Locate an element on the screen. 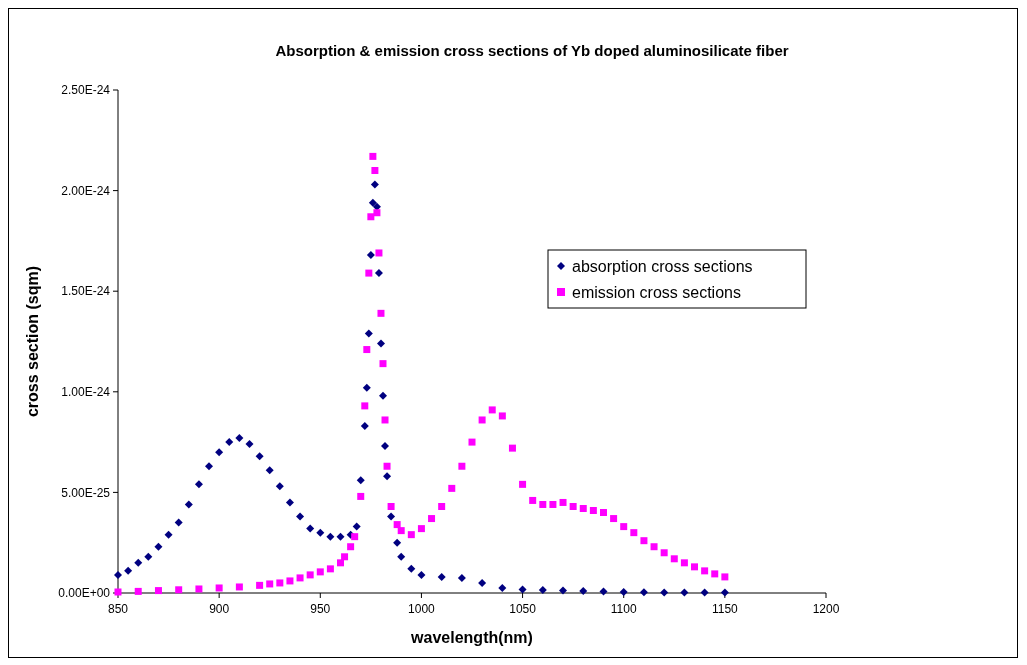 This screenshot has width=1027, height=665. x-axis-title: wavelength(nm) is located at coordinates (471, 637).